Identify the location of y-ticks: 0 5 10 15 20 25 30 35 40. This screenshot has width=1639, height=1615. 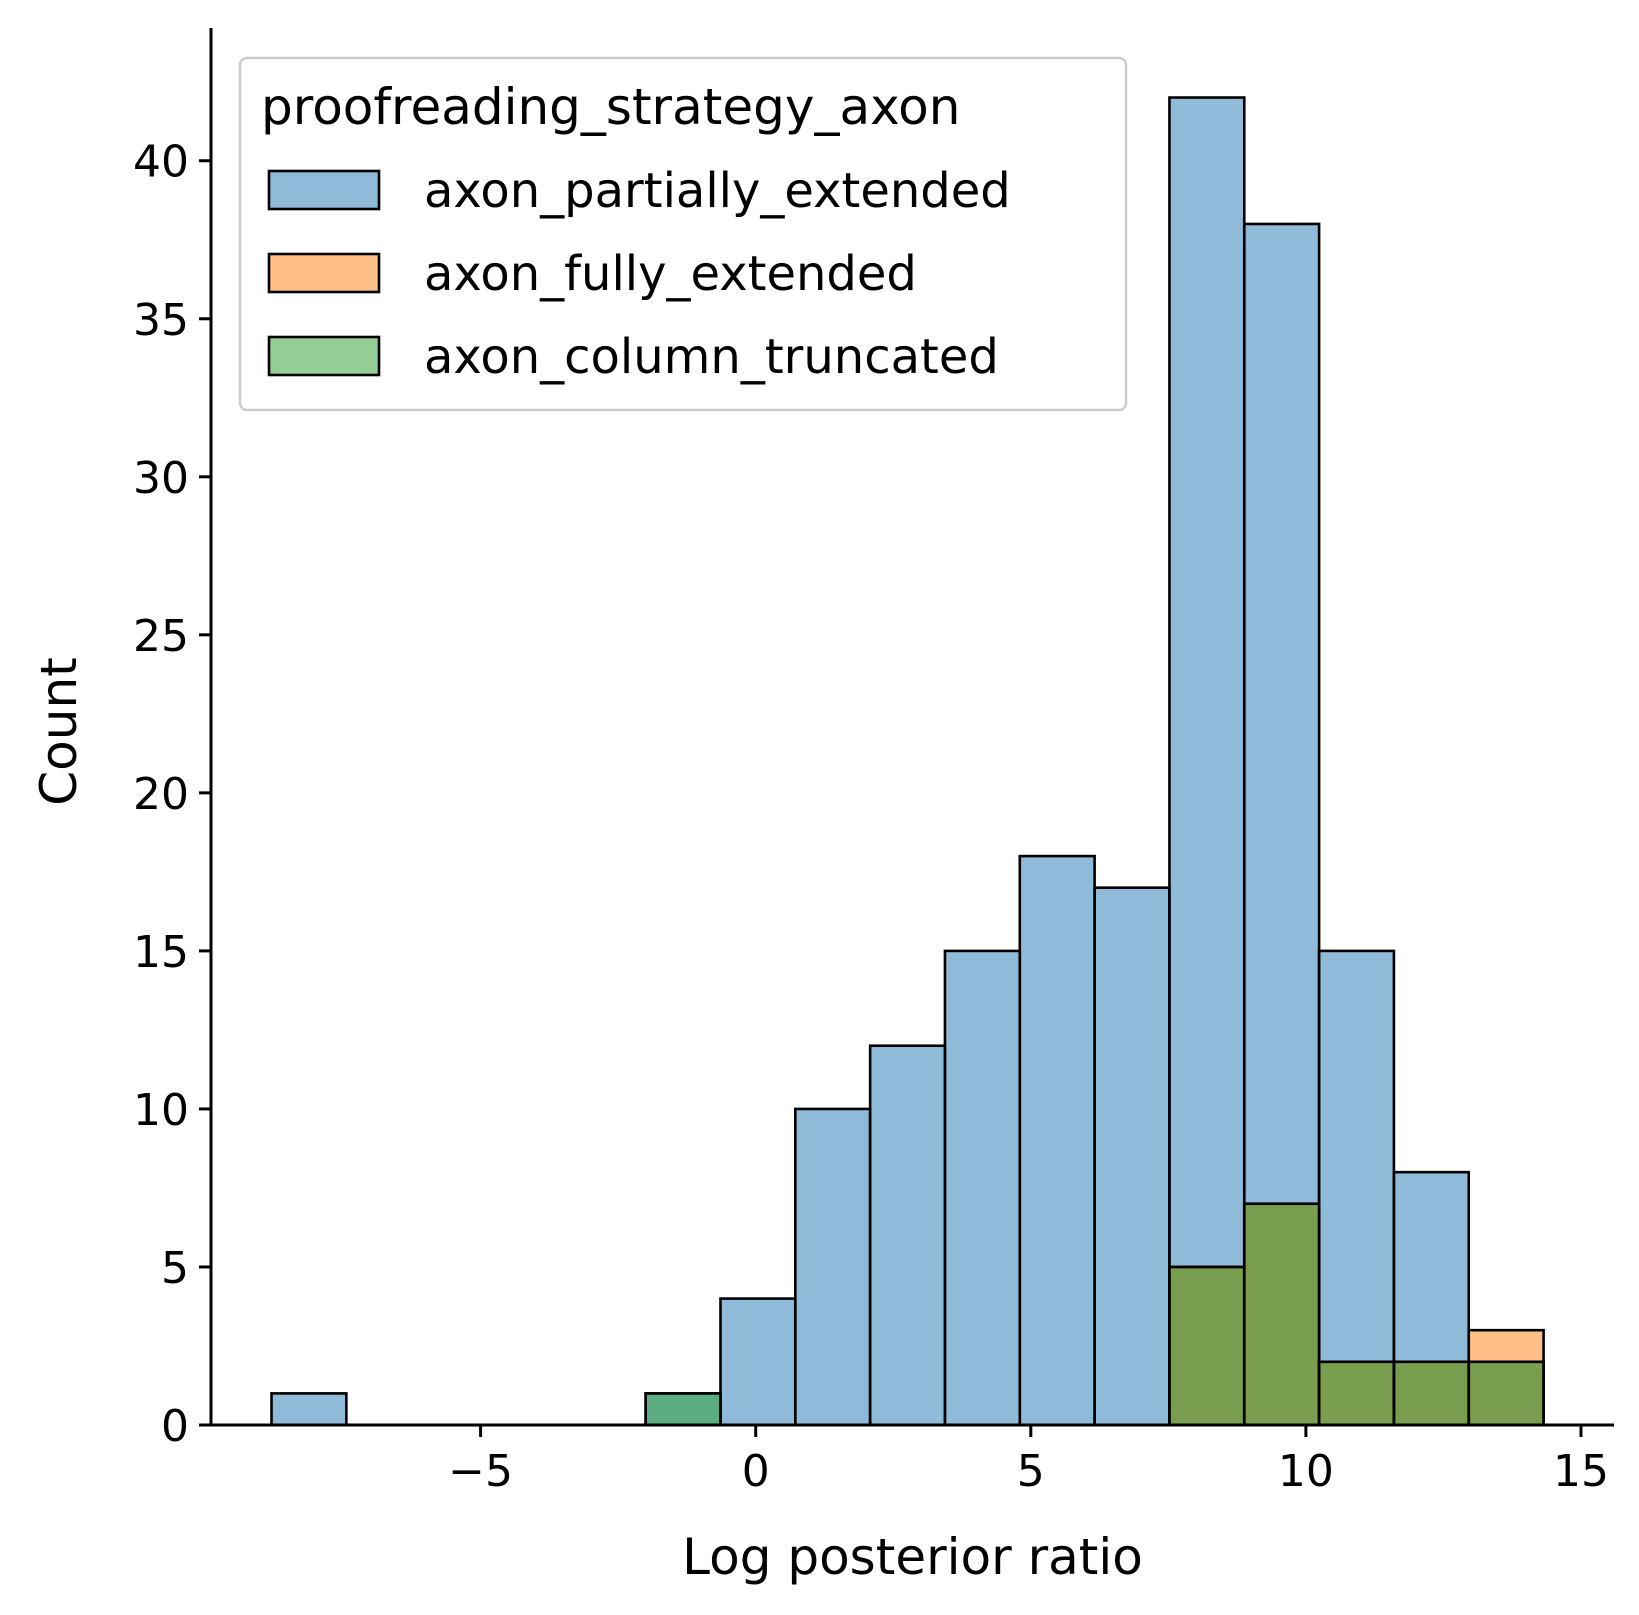
(172, 794).